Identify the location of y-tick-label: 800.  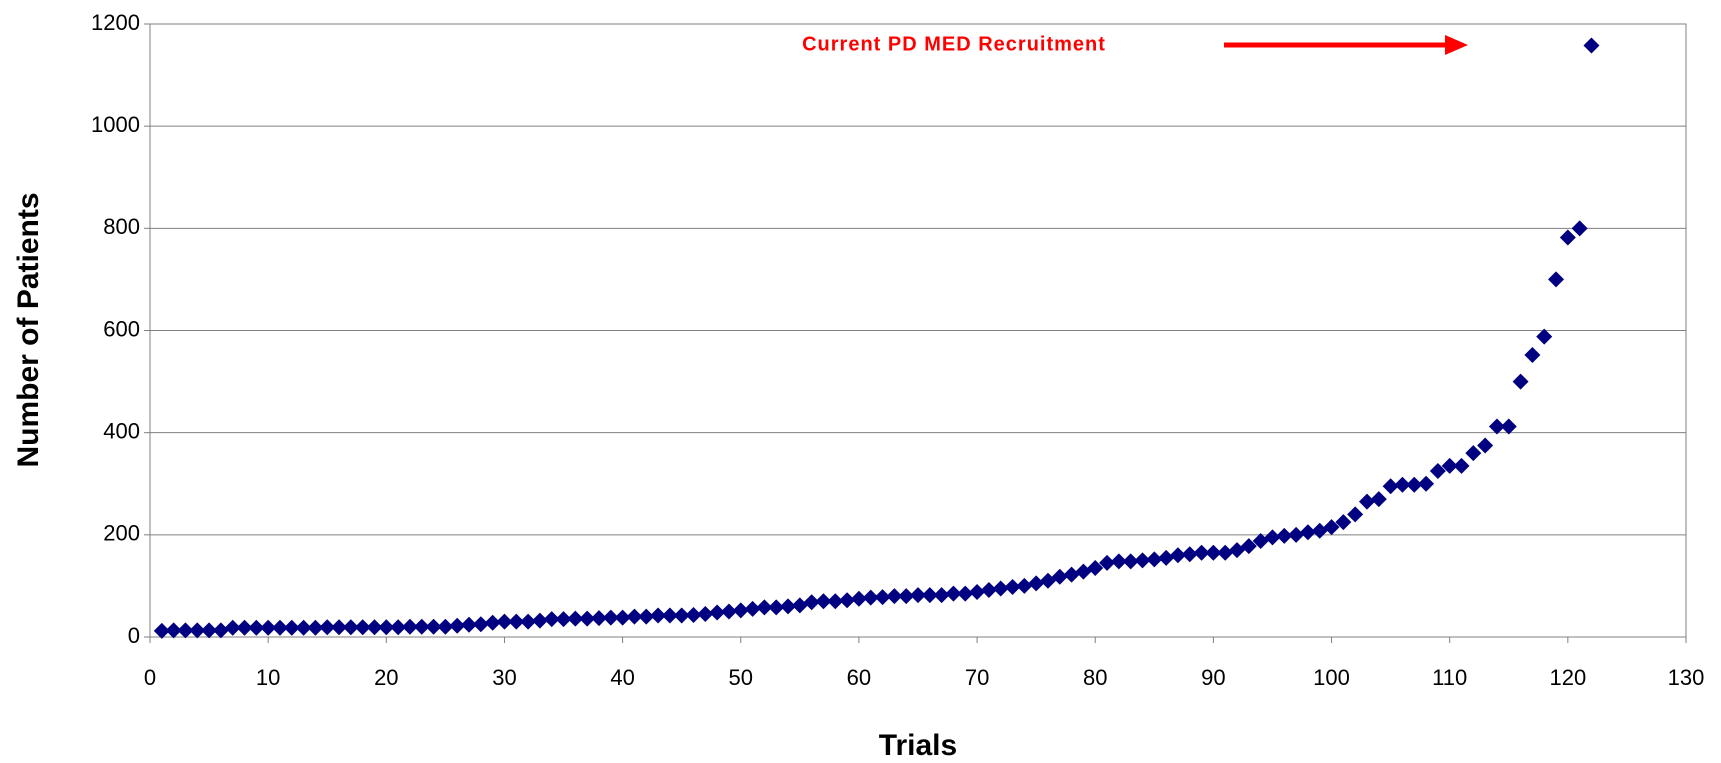
(121, 226).